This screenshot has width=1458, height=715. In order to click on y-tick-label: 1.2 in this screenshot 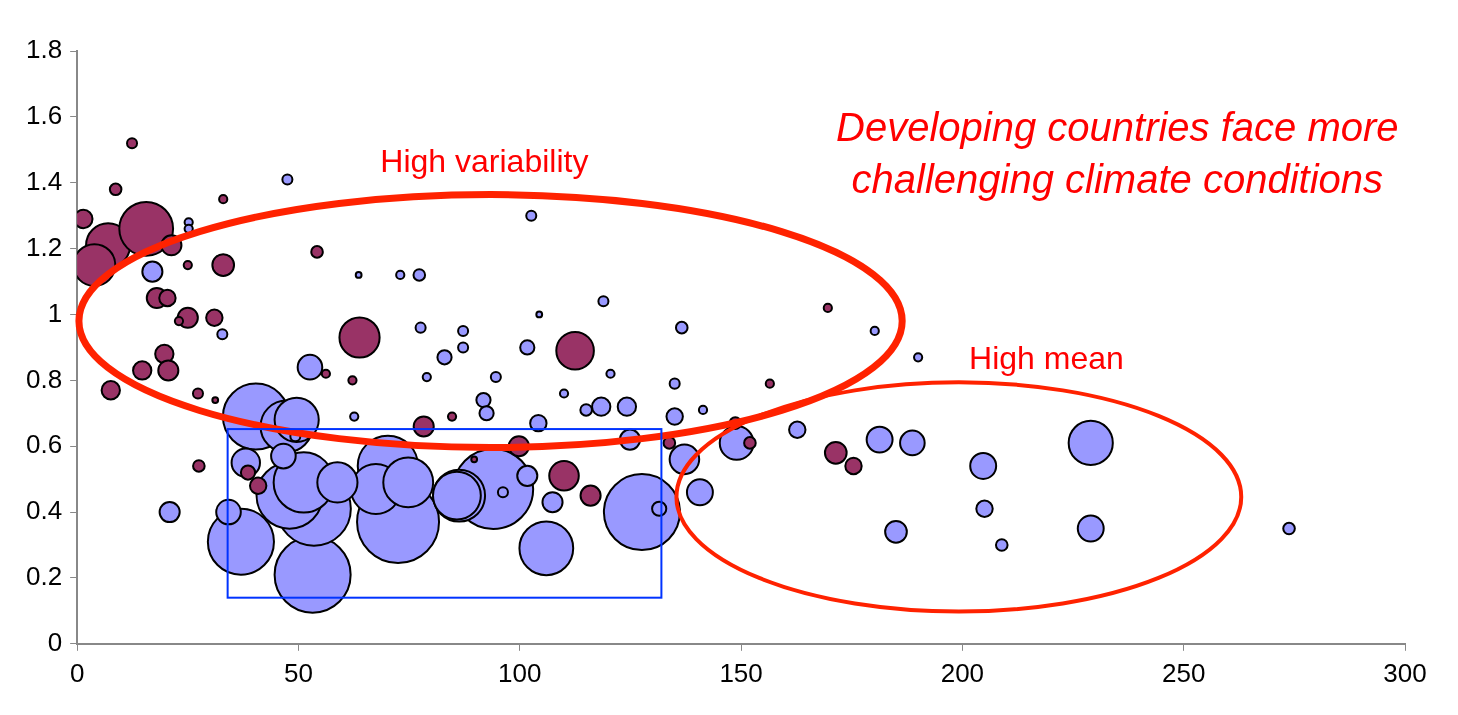, I will do `click(44, 246)`.